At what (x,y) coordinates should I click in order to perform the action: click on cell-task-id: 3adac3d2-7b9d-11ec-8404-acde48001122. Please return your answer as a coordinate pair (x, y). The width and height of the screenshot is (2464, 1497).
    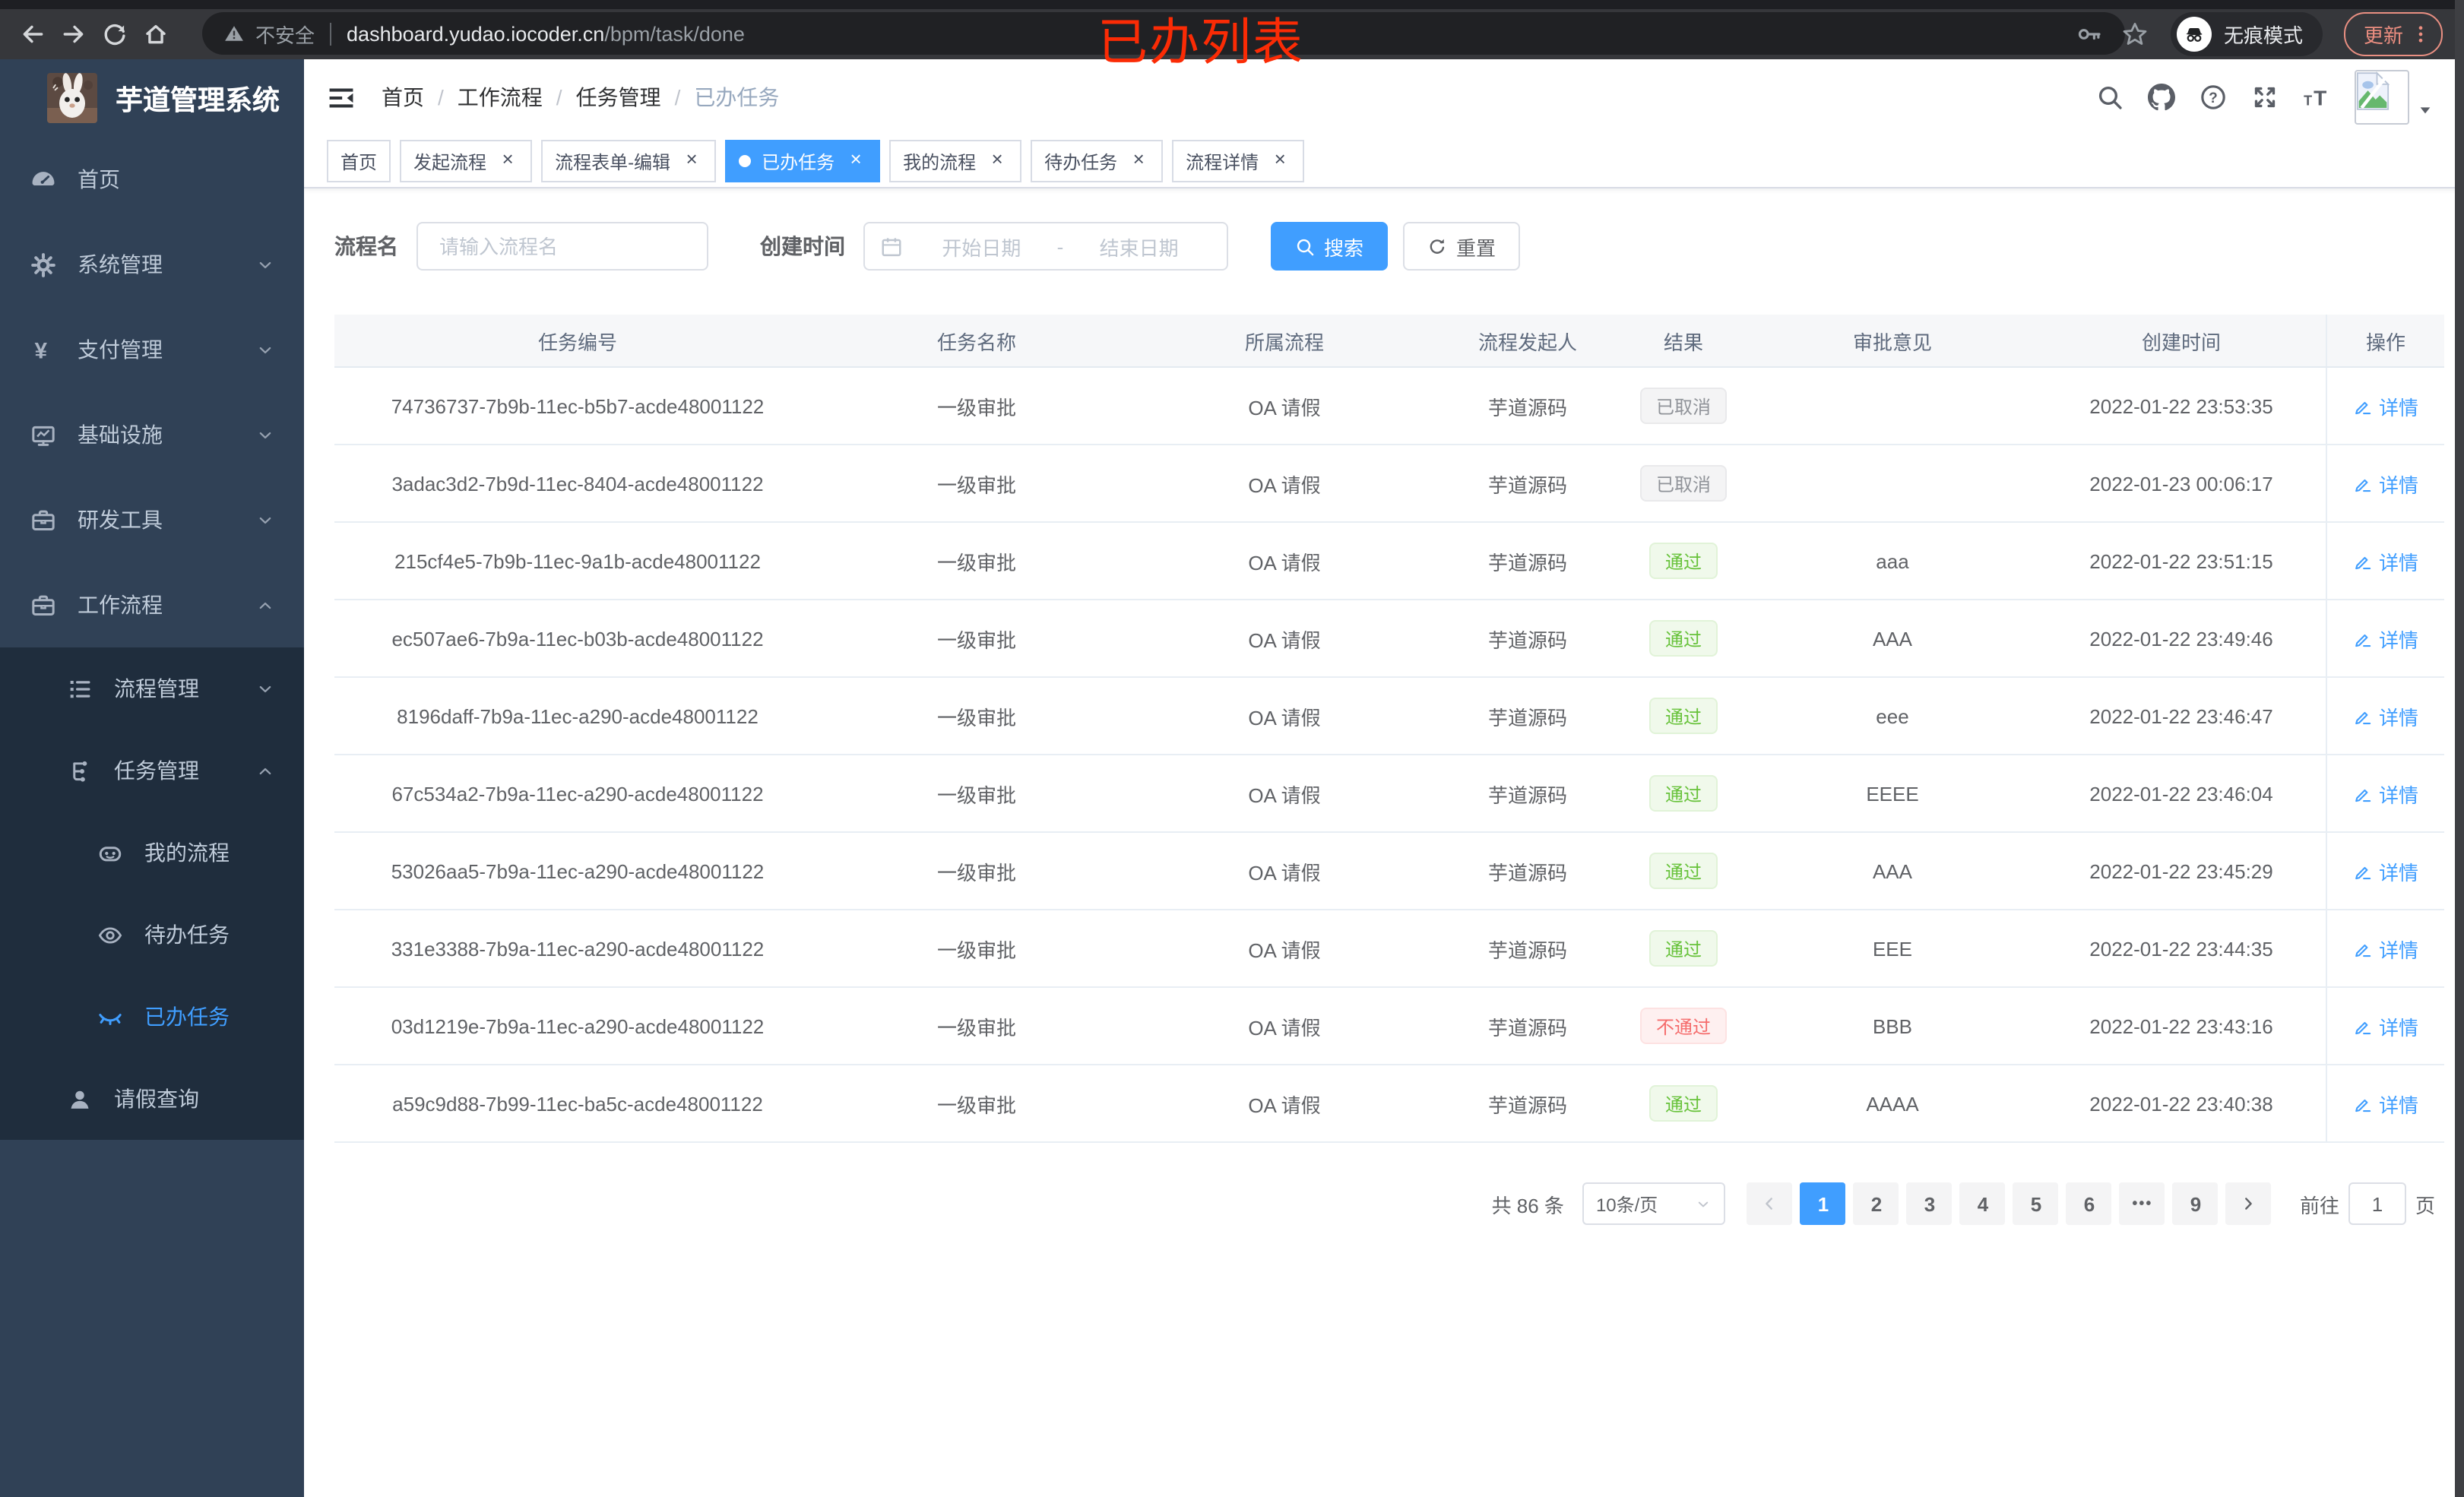
    Looking at the image, I should click on (577, 483).